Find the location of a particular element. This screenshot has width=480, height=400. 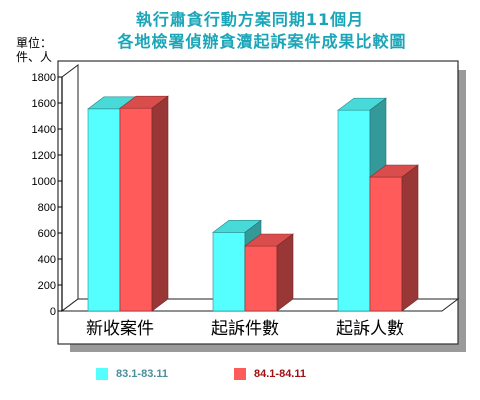

x-category-label: 起訴件數 is located at coordinates (245, 329).